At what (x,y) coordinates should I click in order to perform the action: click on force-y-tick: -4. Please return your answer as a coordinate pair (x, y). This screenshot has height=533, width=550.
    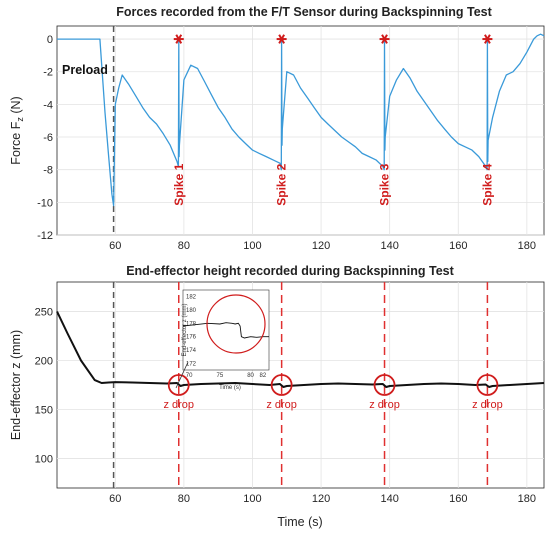
    Looking at the image, I should click on (48, 105).